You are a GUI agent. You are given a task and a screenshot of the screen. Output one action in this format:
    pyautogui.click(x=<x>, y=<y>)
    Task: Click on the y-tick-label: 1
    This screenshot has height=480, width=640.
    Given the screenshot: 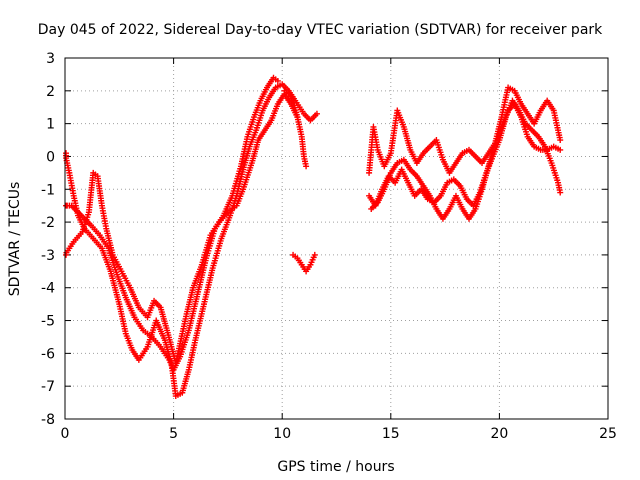 What is the action you would take?
    pyautogui.click(x=50, y=125)
    